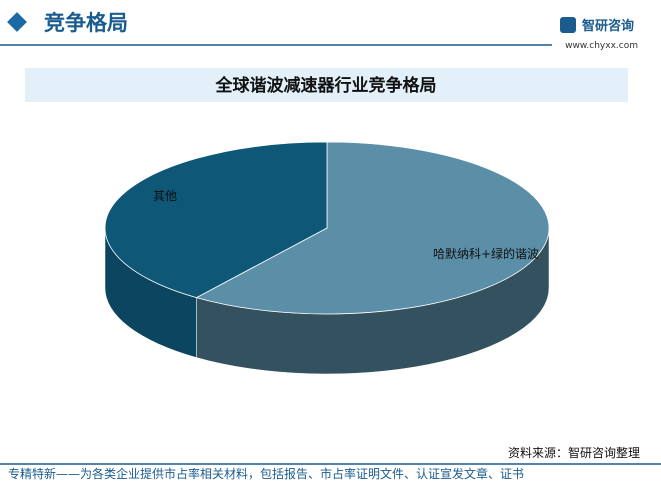 This screenshot has width=661, height=491. Describe the element at coordinates (574, 452) in the screenshot. I see `source: 资料来源：智研咨询整理` at that location.